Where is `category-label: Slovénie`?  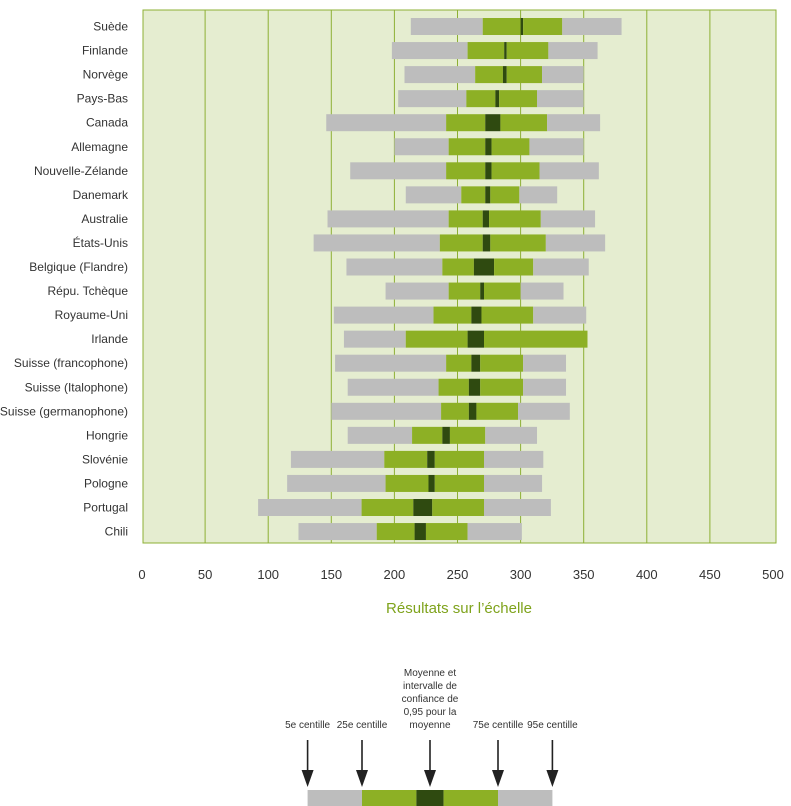 category-label: Slovénie is located at coordinates (105, 459).